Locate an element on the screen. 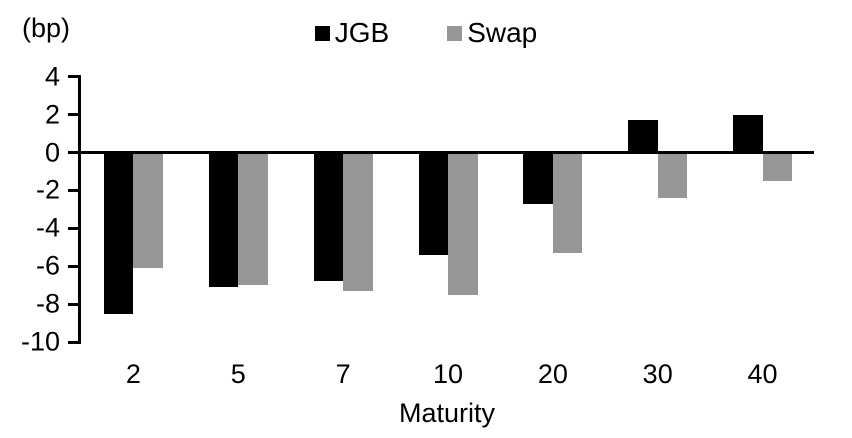 The height and width of the screenshot is (438, 852). x-tick-label-10: 10 is located at coordinates (448, 374).